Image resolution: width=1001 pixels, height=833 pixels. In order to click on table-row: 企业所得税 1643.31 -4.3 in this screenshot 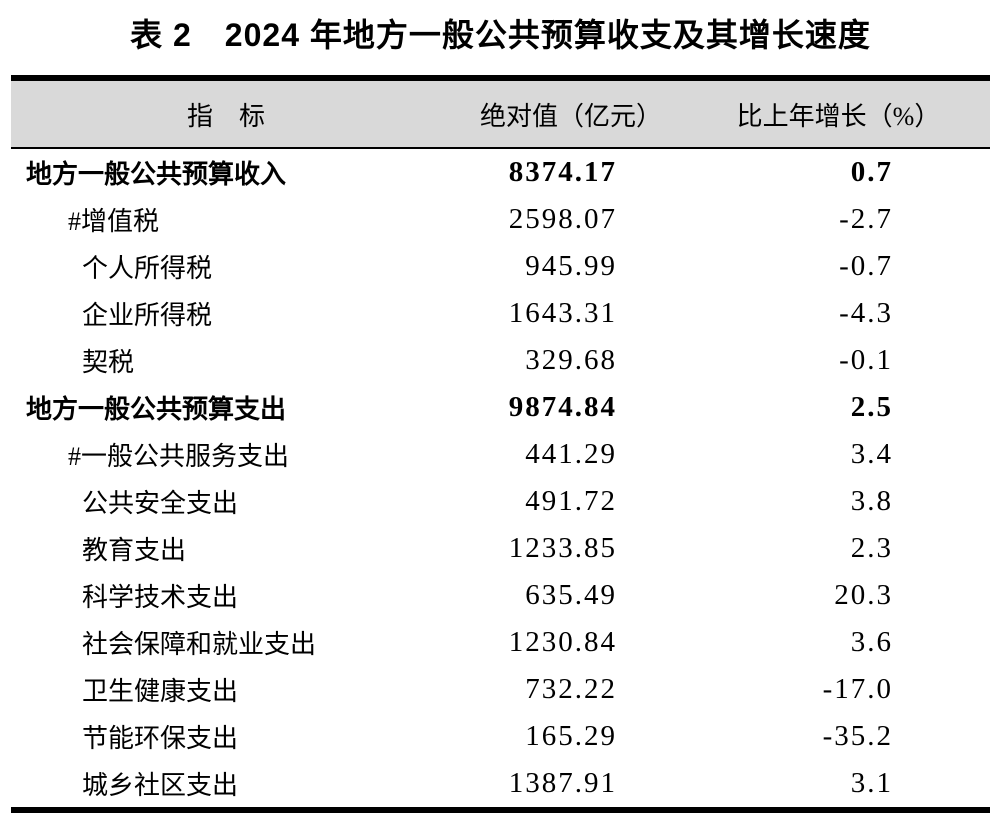, I will do `click(500, 313)`.